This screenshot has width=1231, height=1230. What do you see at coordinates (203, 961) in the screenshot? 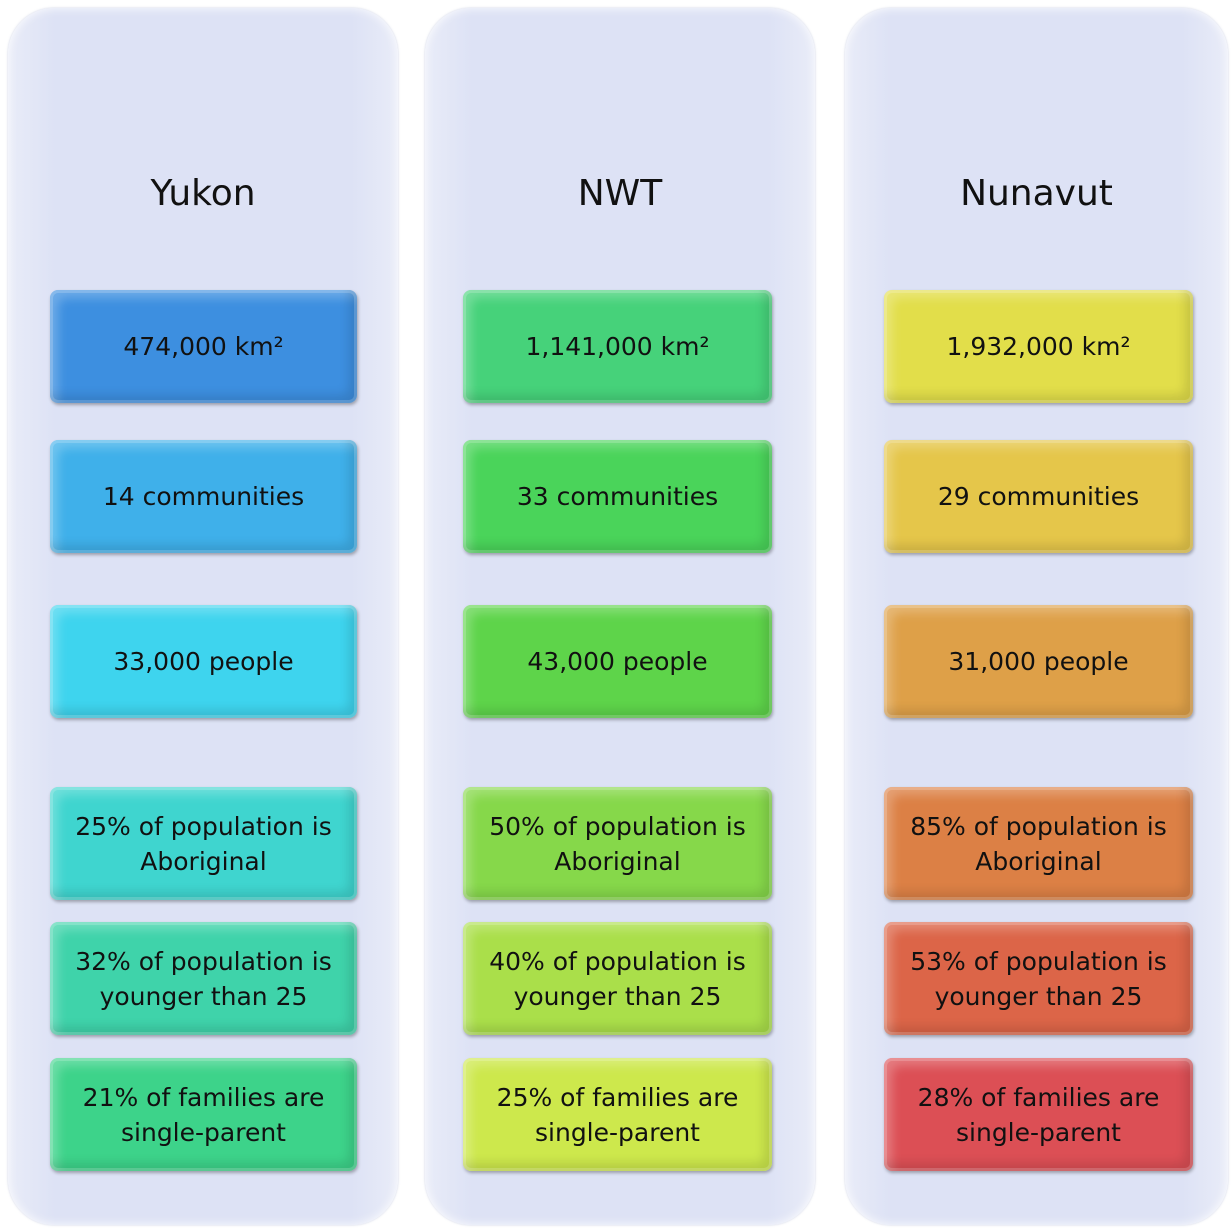
I see `stat-text: 32% of population is` at bounding box center [203, 961].